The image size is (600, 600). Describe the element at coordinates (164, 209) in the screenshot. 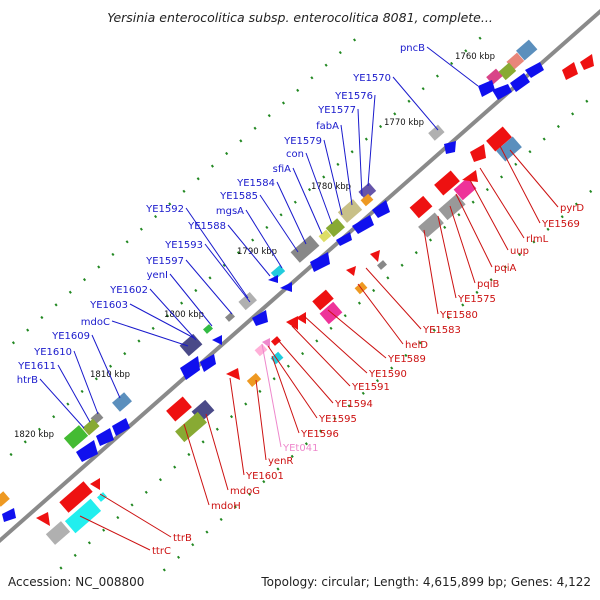

I see `forward-gene-label: YE1592` at that location.